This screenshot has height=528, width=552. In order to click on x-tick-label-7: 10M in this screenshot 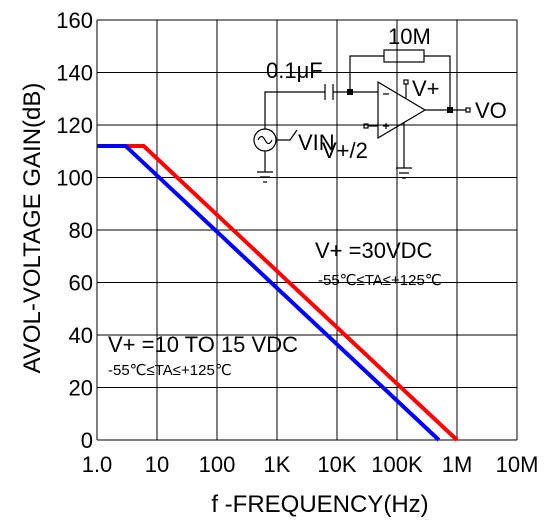, I will do `click(517, 464)`.